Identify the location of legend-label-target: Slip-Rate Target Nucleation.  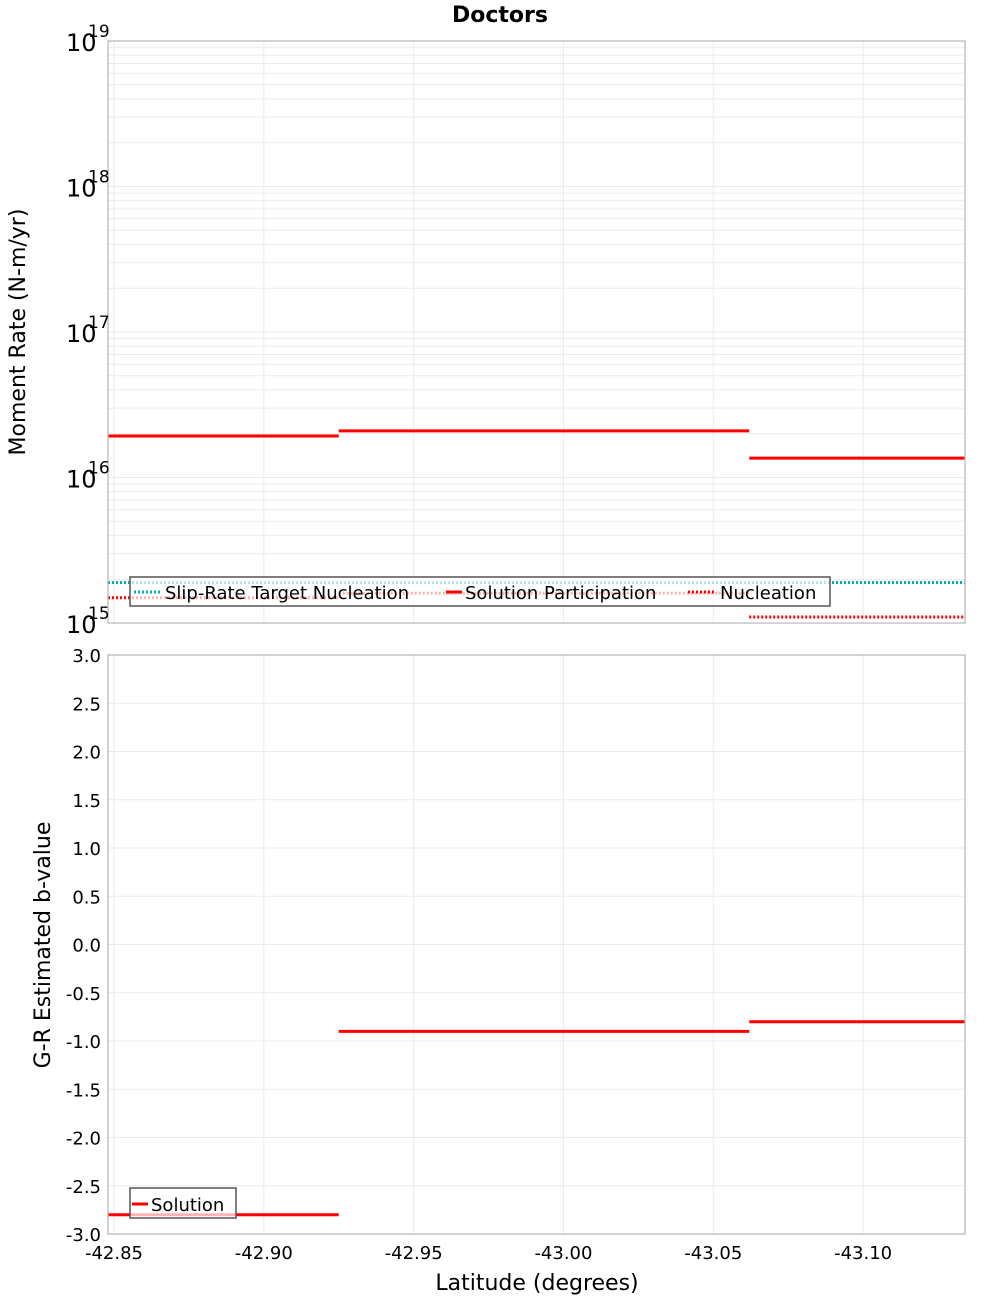
(287, 593).